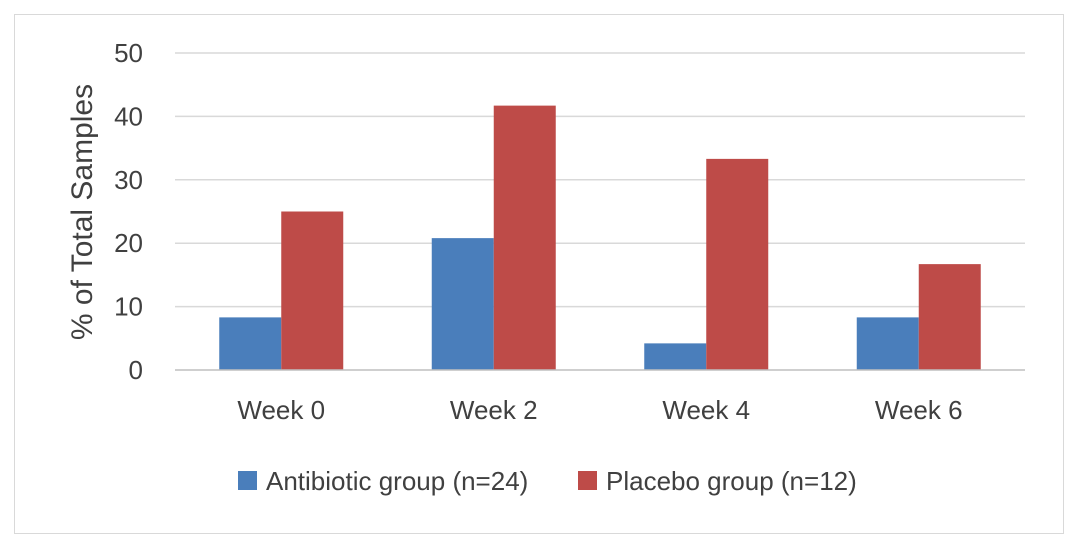 This screenshot has height=550, width=1080. Describe the element at coordinates (82, 212) in the screenshot. I see `y-axis-label: % of Total Samples` at that location.